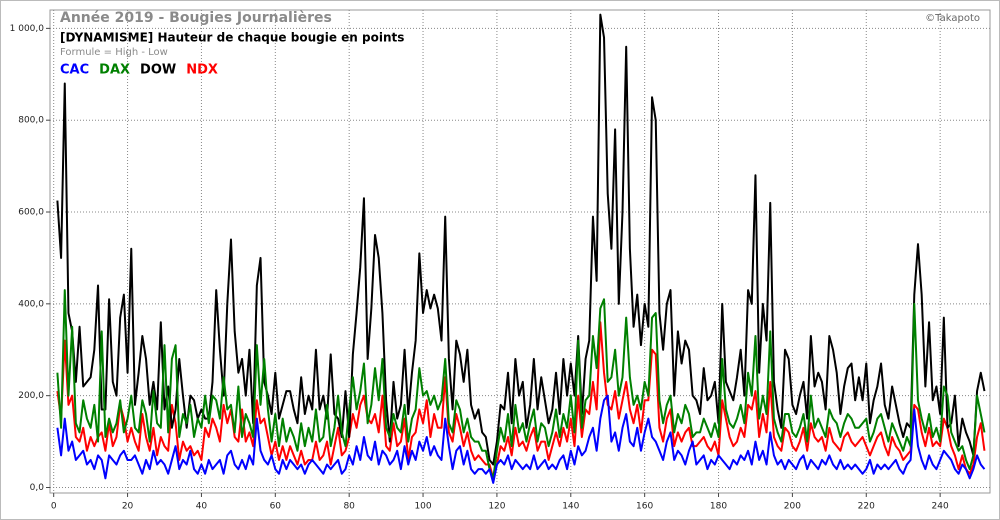  Describe the element at coordinates (202, 507) in the screenshot. I see `x-tick-label: 40` at that location.